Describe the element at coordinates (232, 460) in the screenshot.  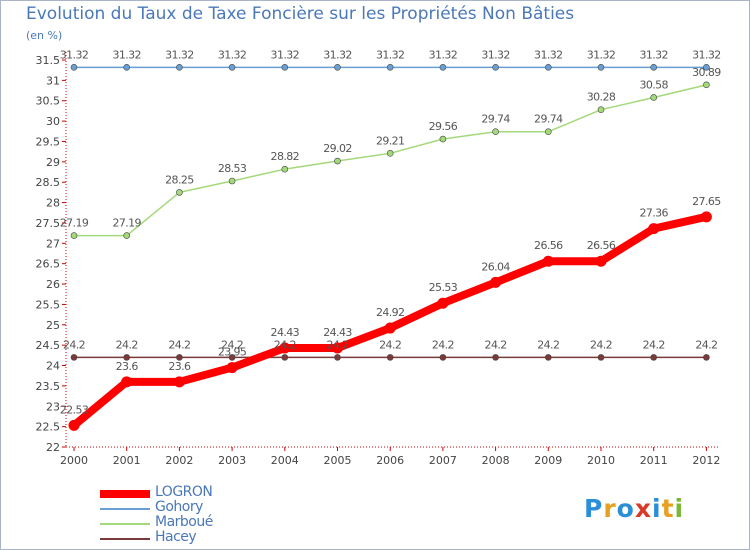
I see `x-tick-label: 2003` at that location.